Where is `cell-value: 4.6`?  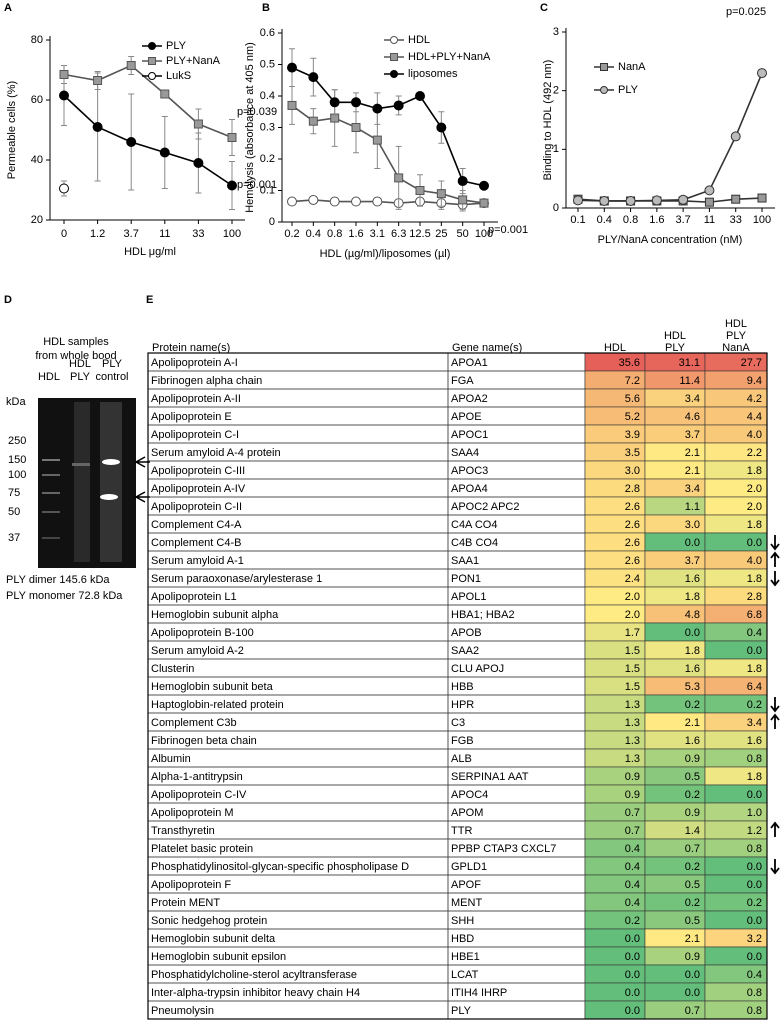 cell-value: 4.6 is located at coordinates (692, 417).